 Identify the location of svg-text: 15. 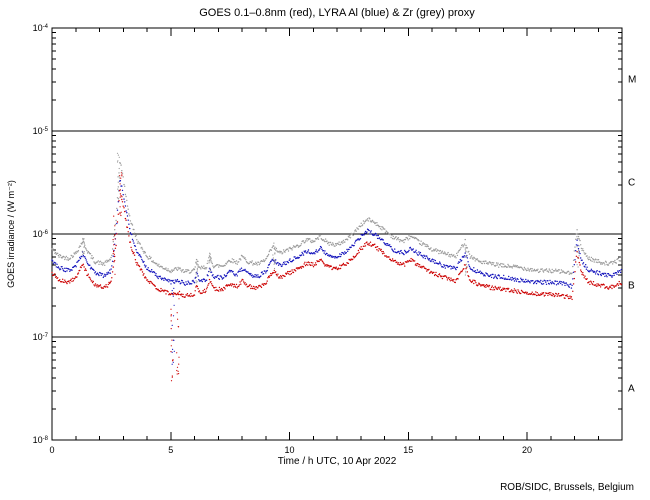
(408, 450).